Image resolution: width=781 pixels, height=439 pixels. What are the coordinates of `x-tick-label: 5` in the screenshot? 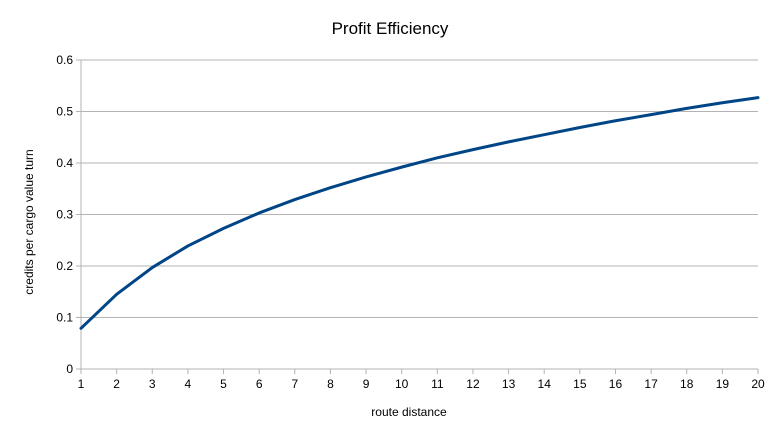 It's located at (223, 384).